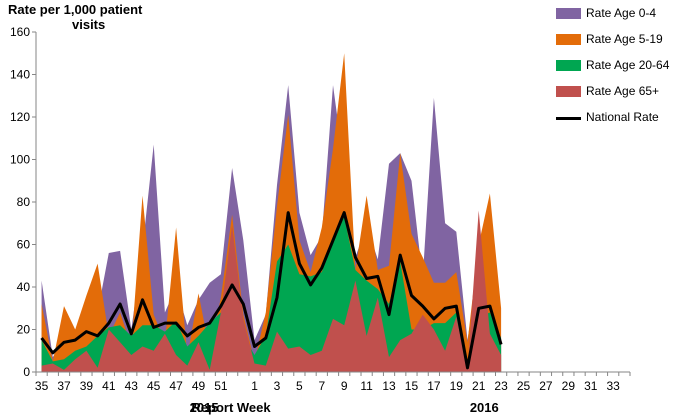  Describe the element at coordinates (132, 386) in the screenshot. I see `x-tick-label: 43` at that location.